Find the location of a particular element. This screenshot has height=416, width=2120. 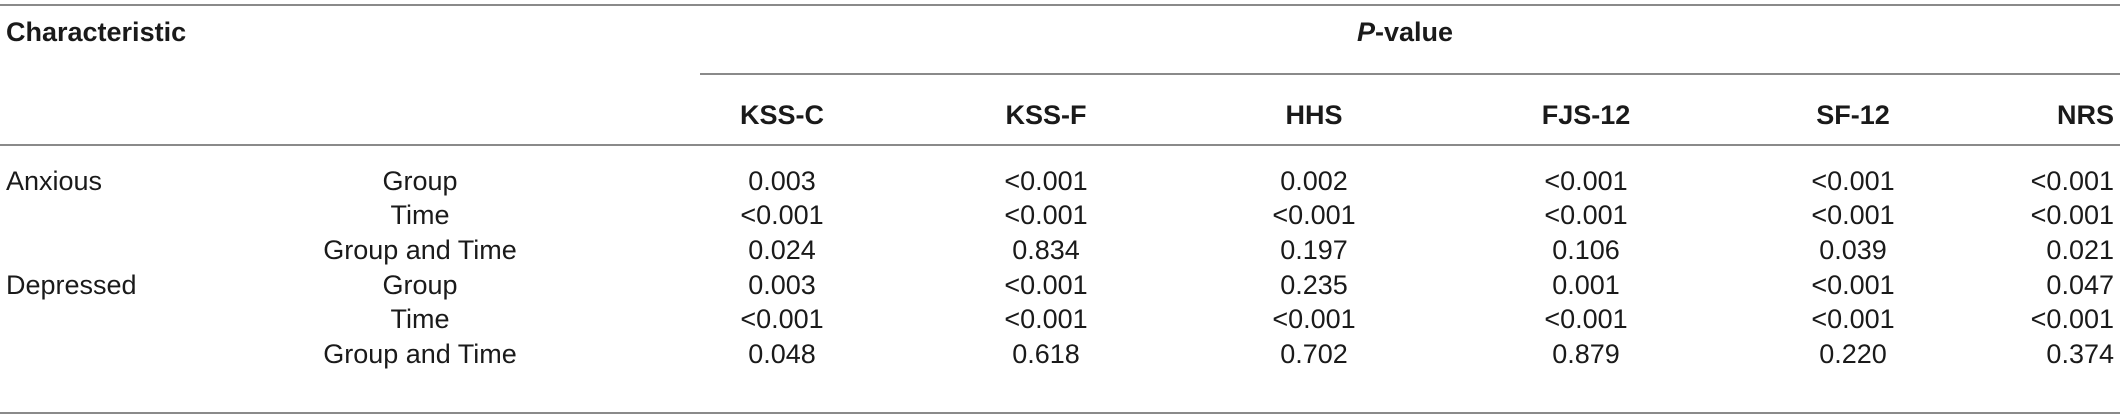

header-pvalue-italic: P is located at coordinates (1365, 32).